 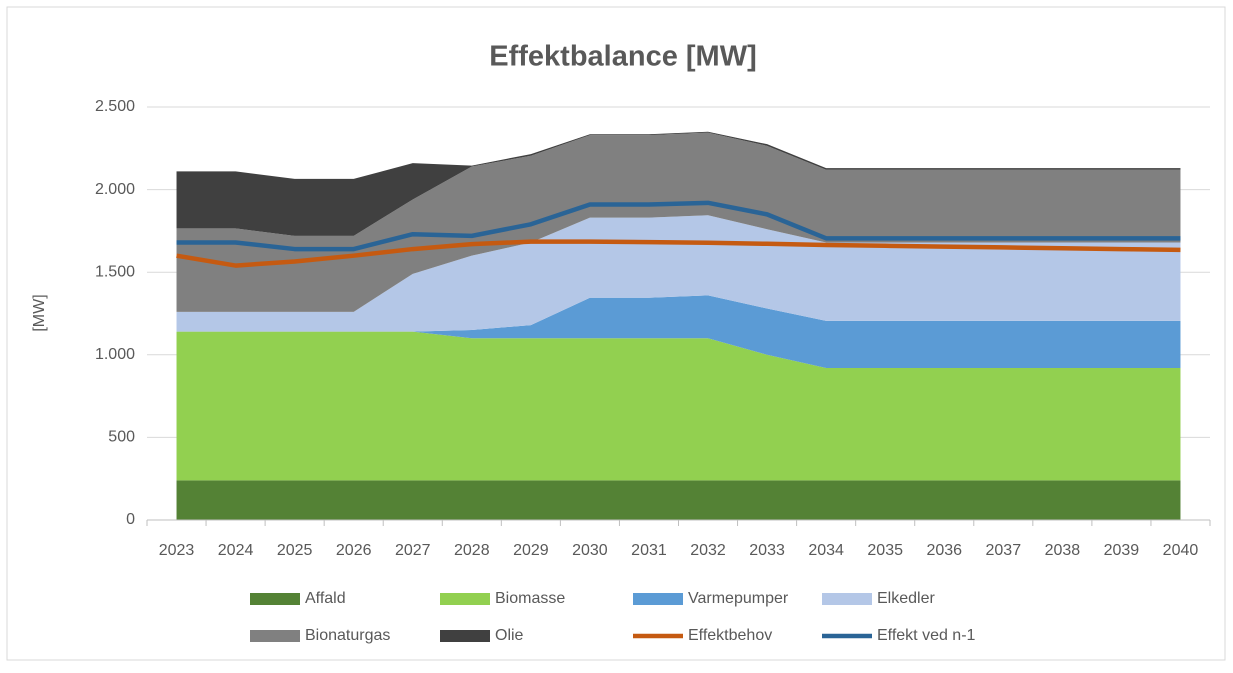 What do you see at coordinates (906, 598) in the screenshot?
I see `legend-label: Elkedler` at bounding box center [906, 598].